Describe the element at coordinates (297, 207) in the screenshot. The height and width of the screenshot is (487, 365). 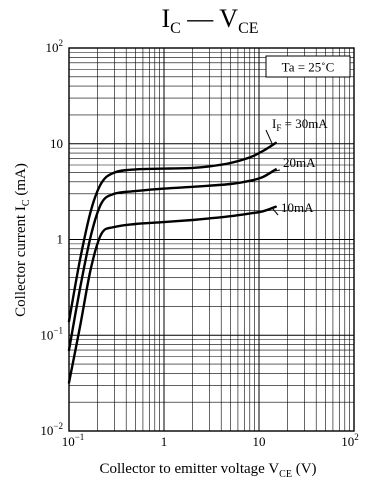
I see `series-label: 10mA` at that location.